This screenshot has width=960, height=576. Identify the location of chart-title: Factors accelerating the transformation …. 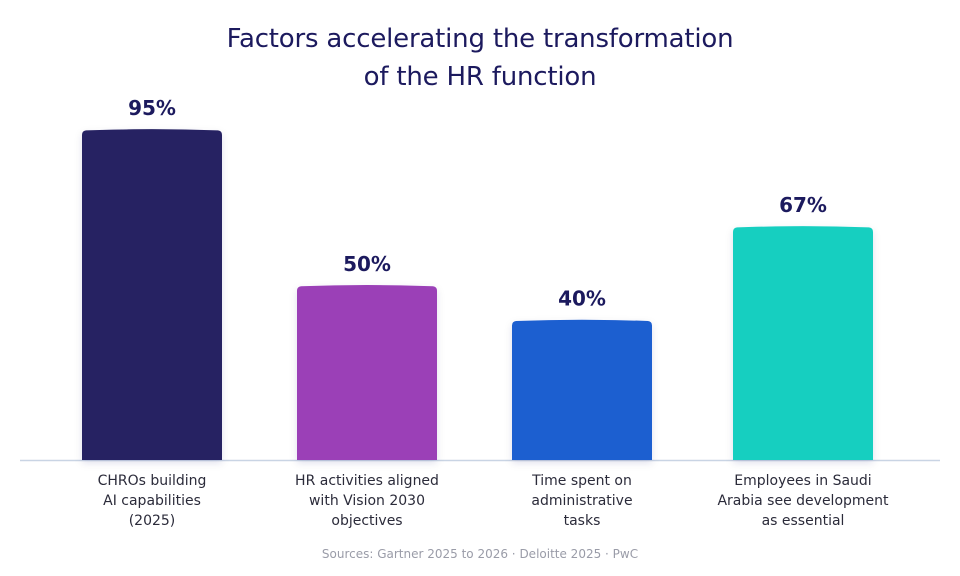
(480, 58).